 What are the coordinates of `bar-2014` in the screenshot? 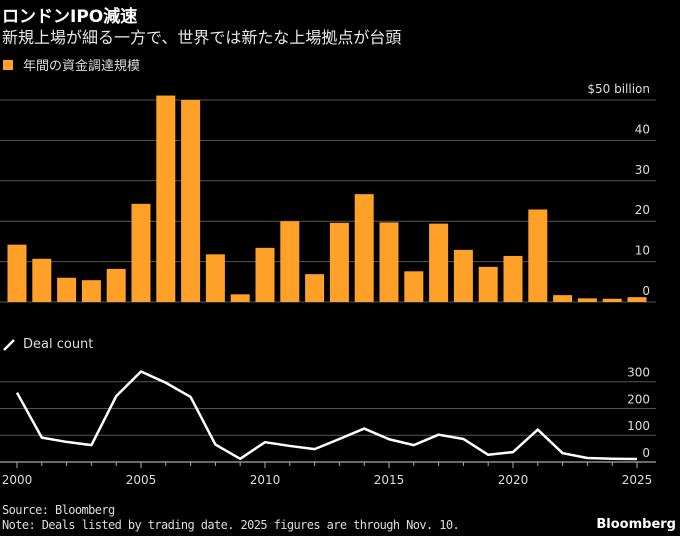 It's located at (364, 248).